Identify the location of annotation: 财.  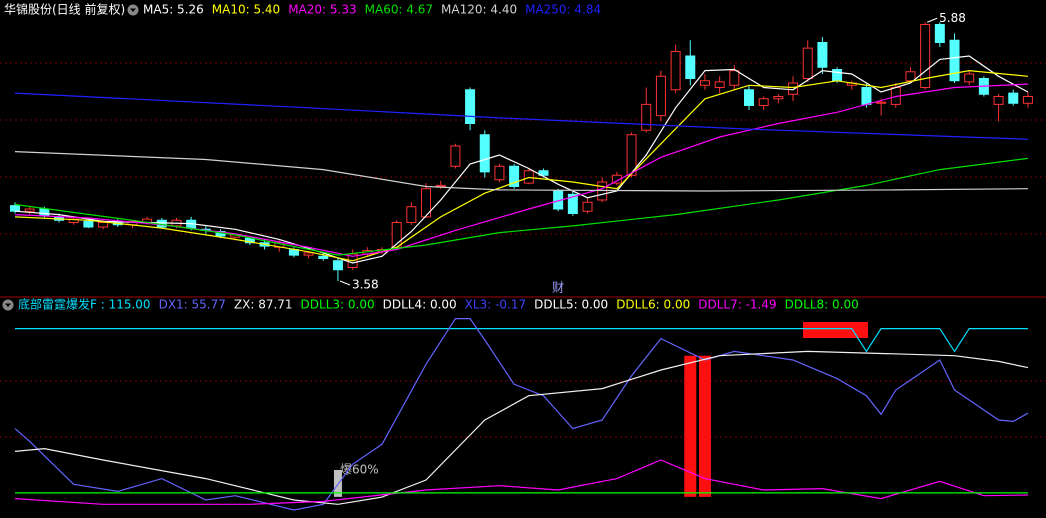
(558, 288).